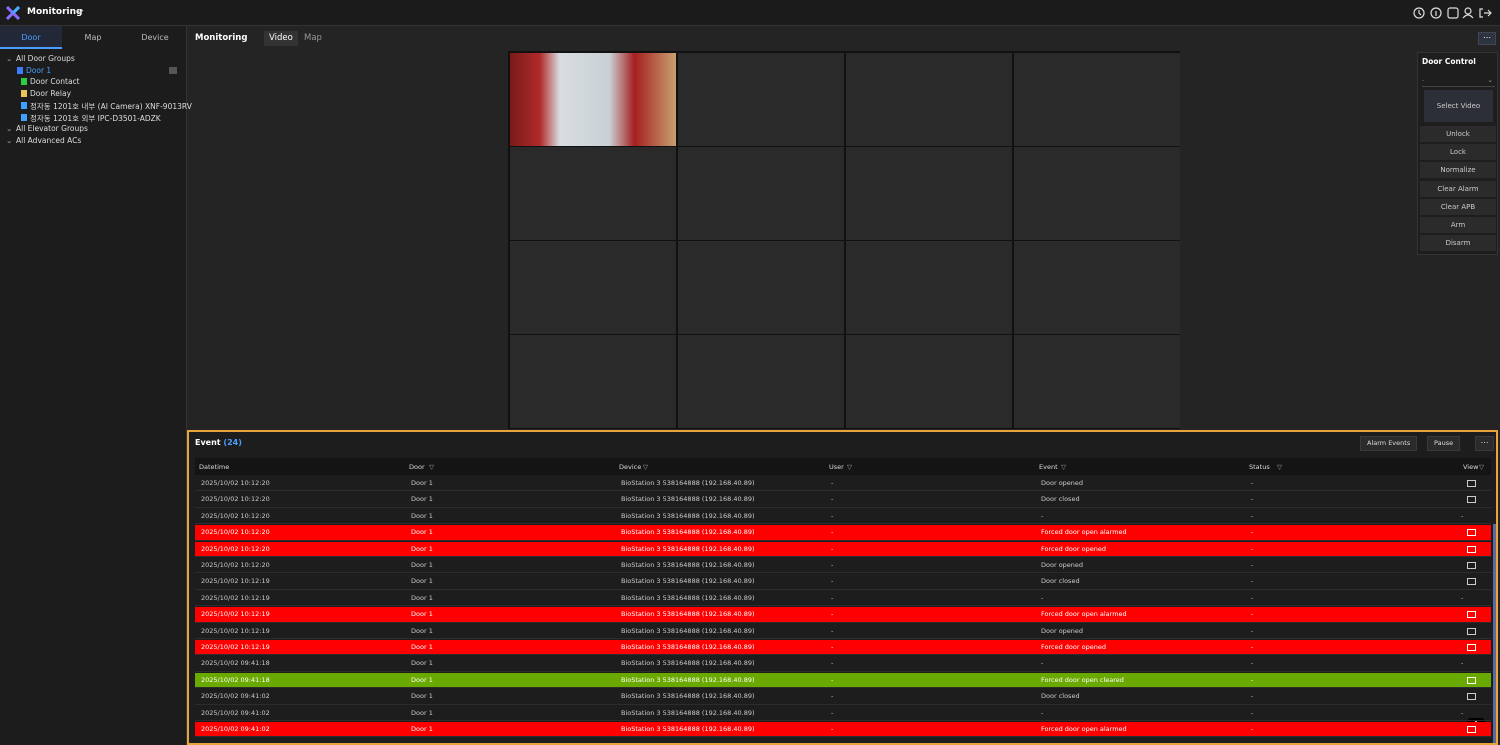 The image size is (1500, 745). Describe the element at coordinates (80, 12) in the screenshot. I see `dropdown-caret` at that location.